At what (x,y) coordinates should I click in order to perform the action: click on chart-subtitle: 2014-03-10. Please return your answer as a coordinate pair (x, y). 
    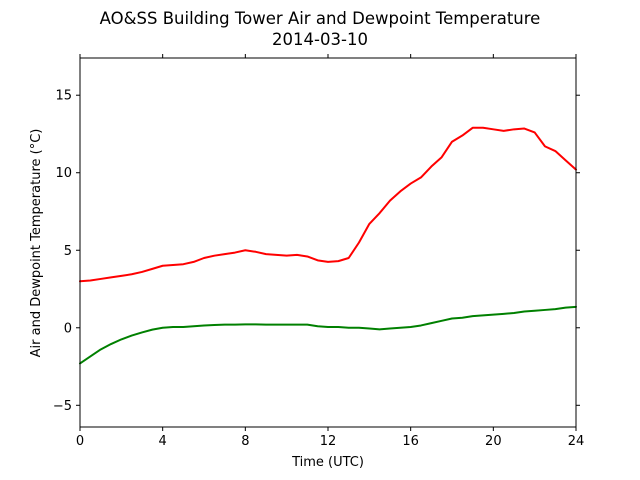
    Looking at the image, I should click on (320, 39).